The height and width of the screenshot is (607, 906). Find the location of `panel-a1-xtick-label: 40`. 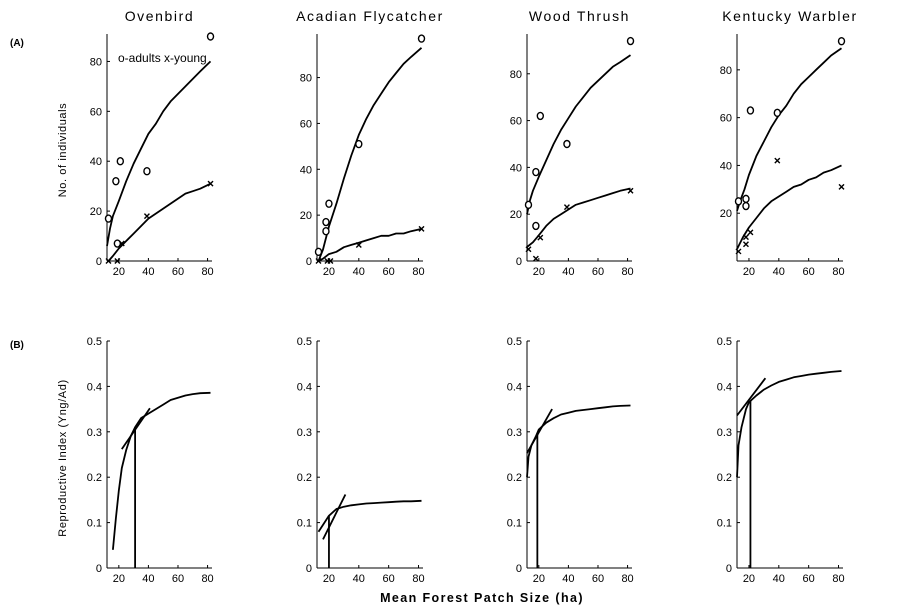

panel-a1-xtick-label: 40 is located at coordinates (148, 272).